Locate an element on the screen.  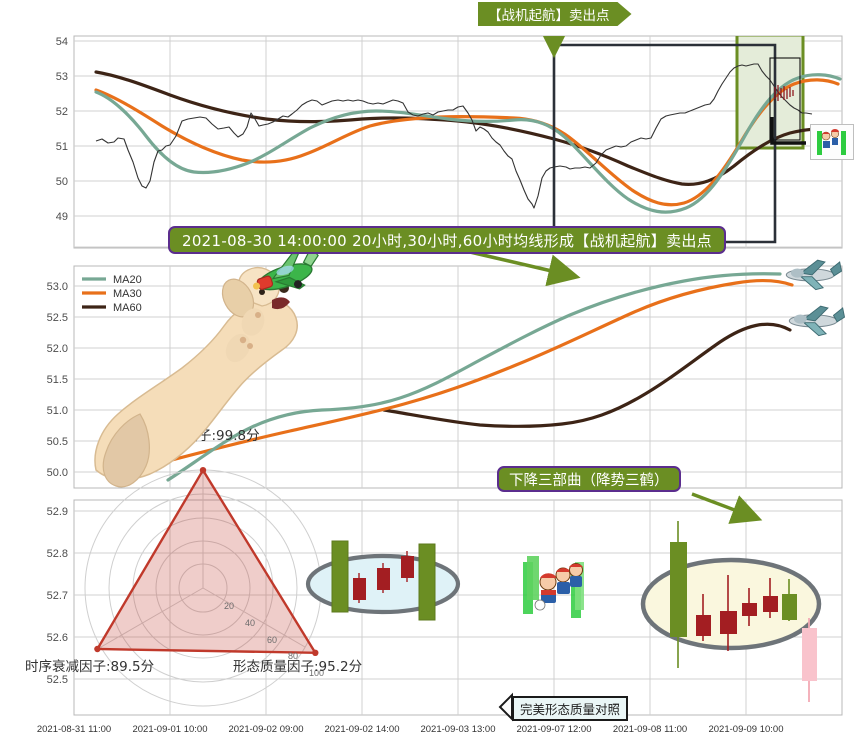
svg-text: 53 is located at coordinates (62, 77).